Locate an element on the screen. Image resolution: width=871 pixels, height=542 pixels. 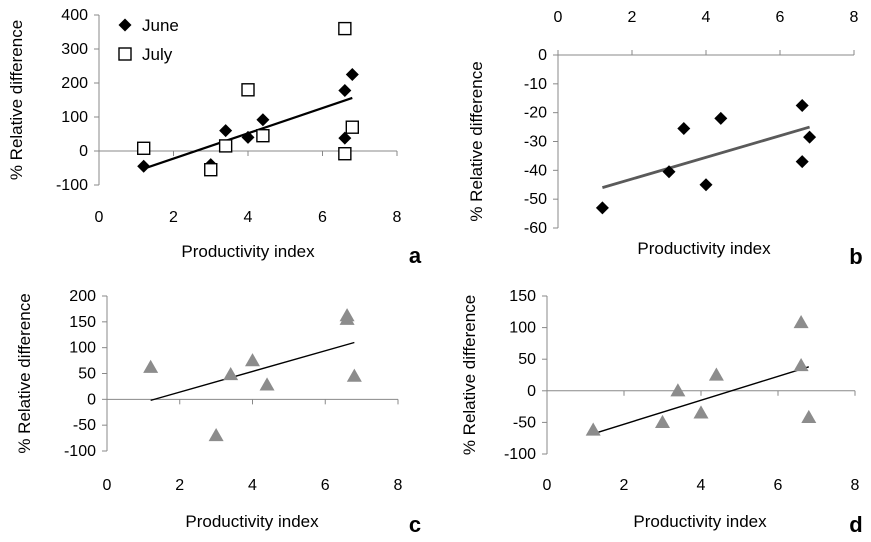
panel-a-x-tick-label: 6 is located at coordinates (322, 217).